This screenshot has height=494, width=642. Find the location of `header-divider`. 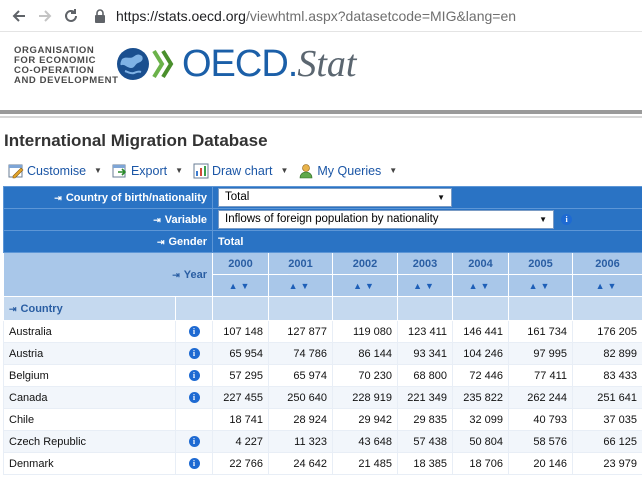

header-divider is located at coordinates (321, 112).